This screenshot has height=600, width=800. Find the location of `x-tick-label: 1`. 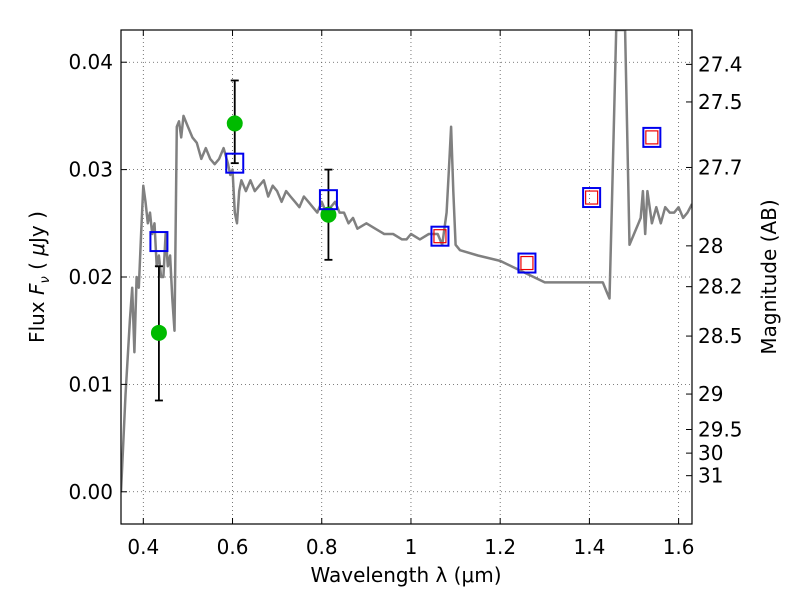

x-tick-label: 1 is located at coordinates (411, 547).